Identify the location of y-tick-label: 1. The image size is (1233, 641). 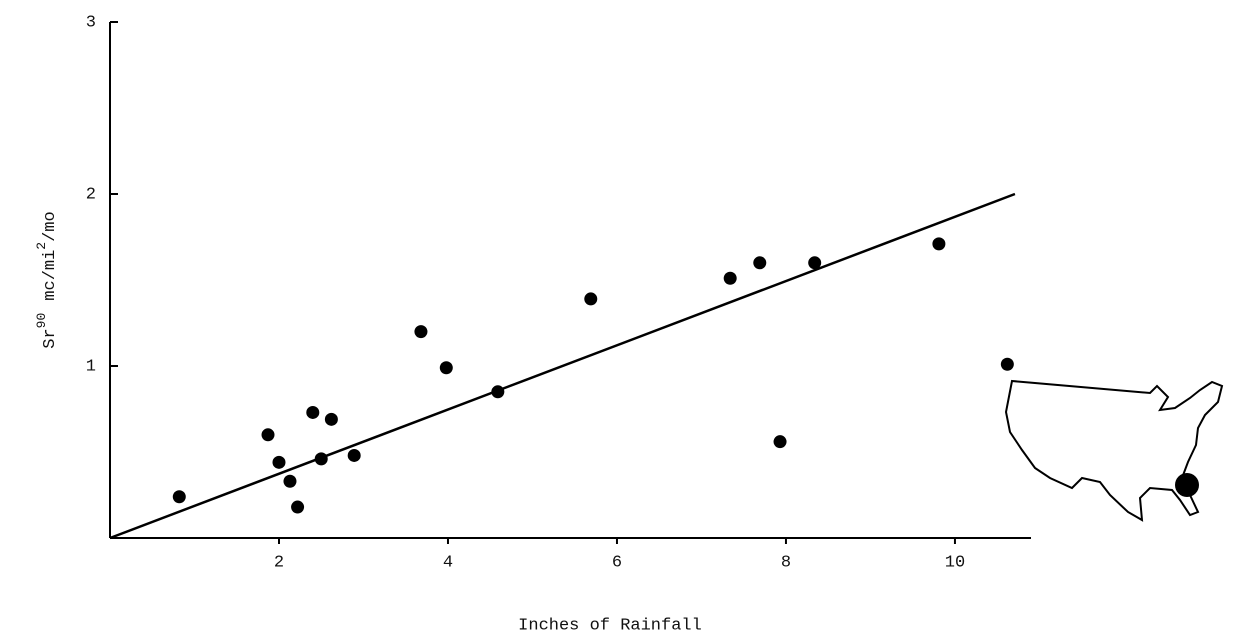
(91, 366).